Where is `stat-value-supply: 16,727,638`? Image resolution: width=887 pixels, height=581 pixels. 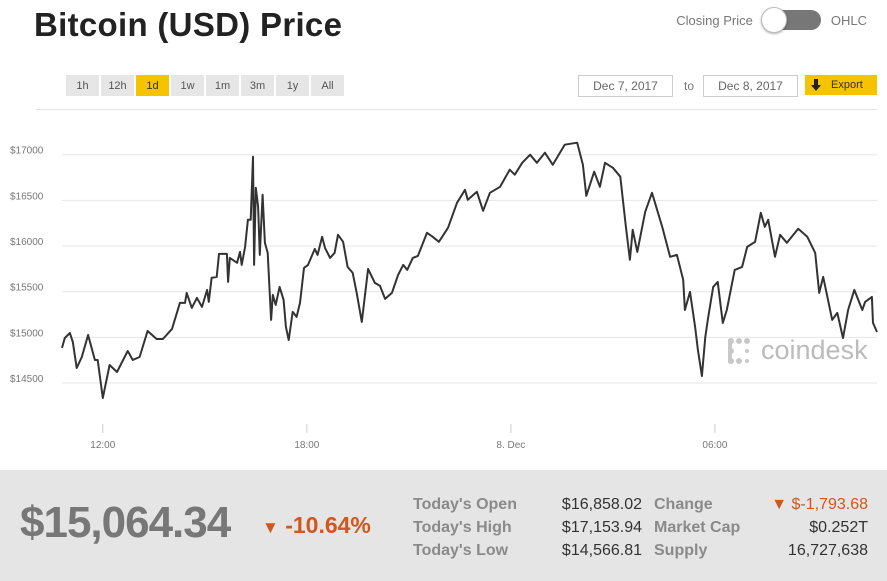 stat-value-supply: 16,727,638 is located at coordinates (827, 550).